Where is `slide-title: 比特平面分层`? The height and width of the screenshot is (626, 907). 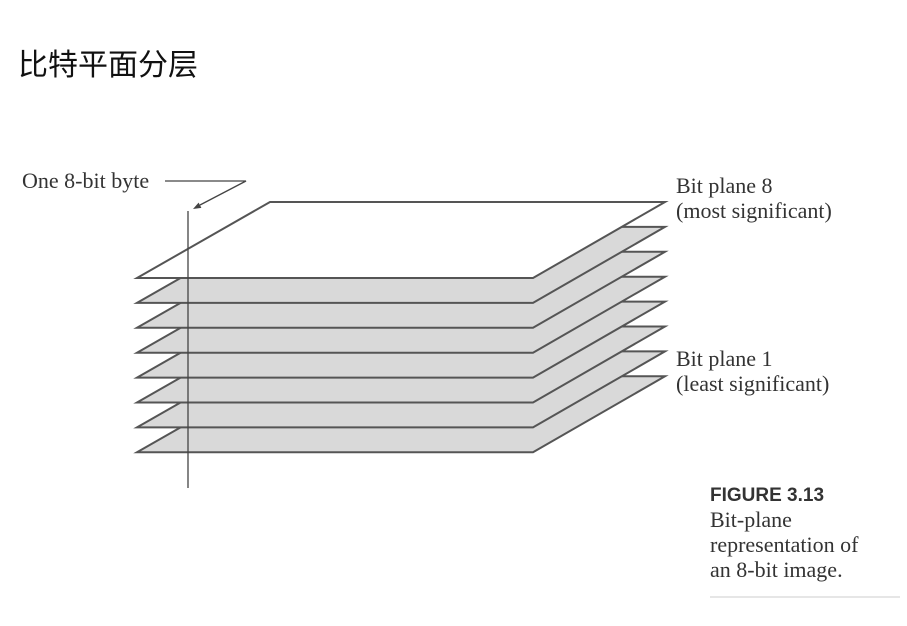
slide-title: 比特平面分层 is located at coordinates (108, 65).